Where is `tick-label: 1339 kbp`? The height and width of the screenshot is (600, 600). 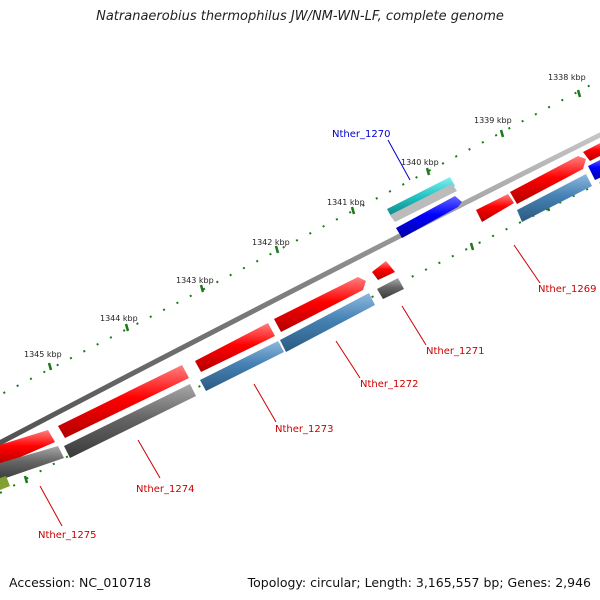
tick-label: 1339 kbp is located at coordinates (493, 120).